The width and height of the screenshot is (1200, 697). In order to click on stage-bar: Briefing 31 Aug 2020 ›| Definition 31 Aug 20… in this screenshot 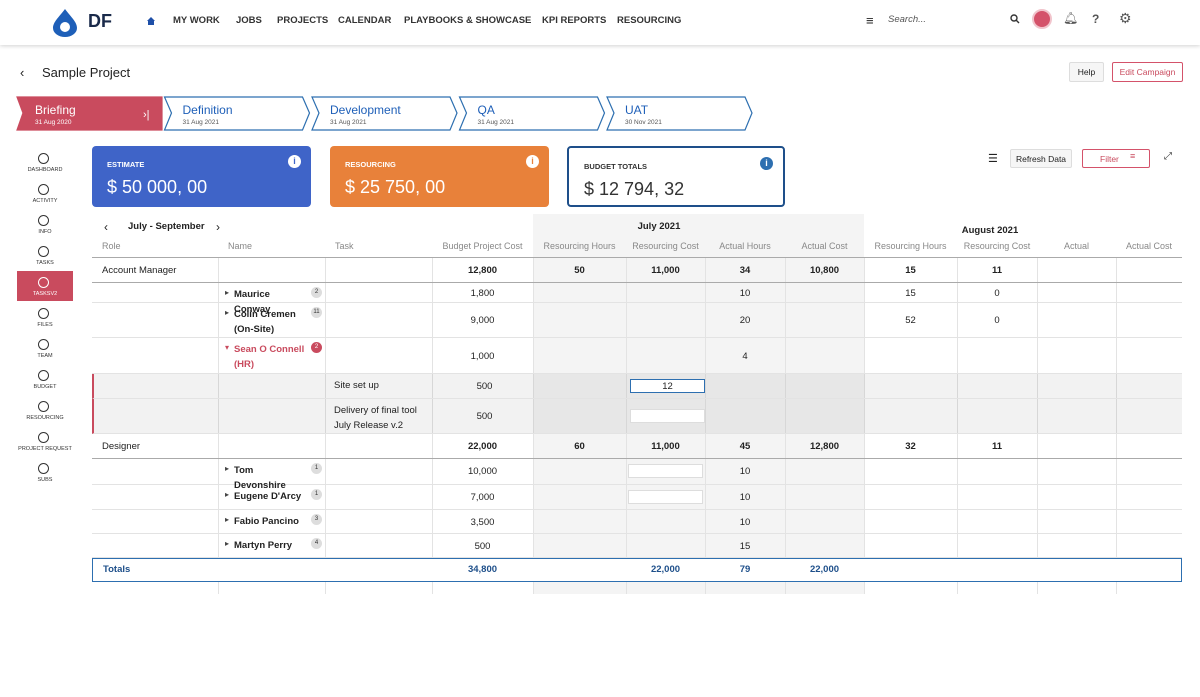, I will do `click(384, 113)`.